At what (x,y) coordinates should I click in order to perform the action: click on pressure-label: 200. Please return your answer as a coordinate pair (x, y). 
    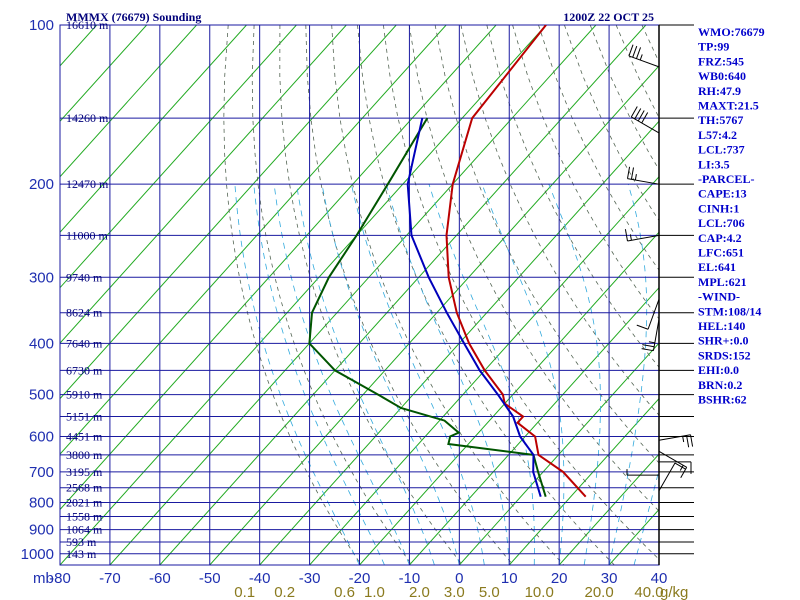
    Looking at the image, I should click on (41, 184).